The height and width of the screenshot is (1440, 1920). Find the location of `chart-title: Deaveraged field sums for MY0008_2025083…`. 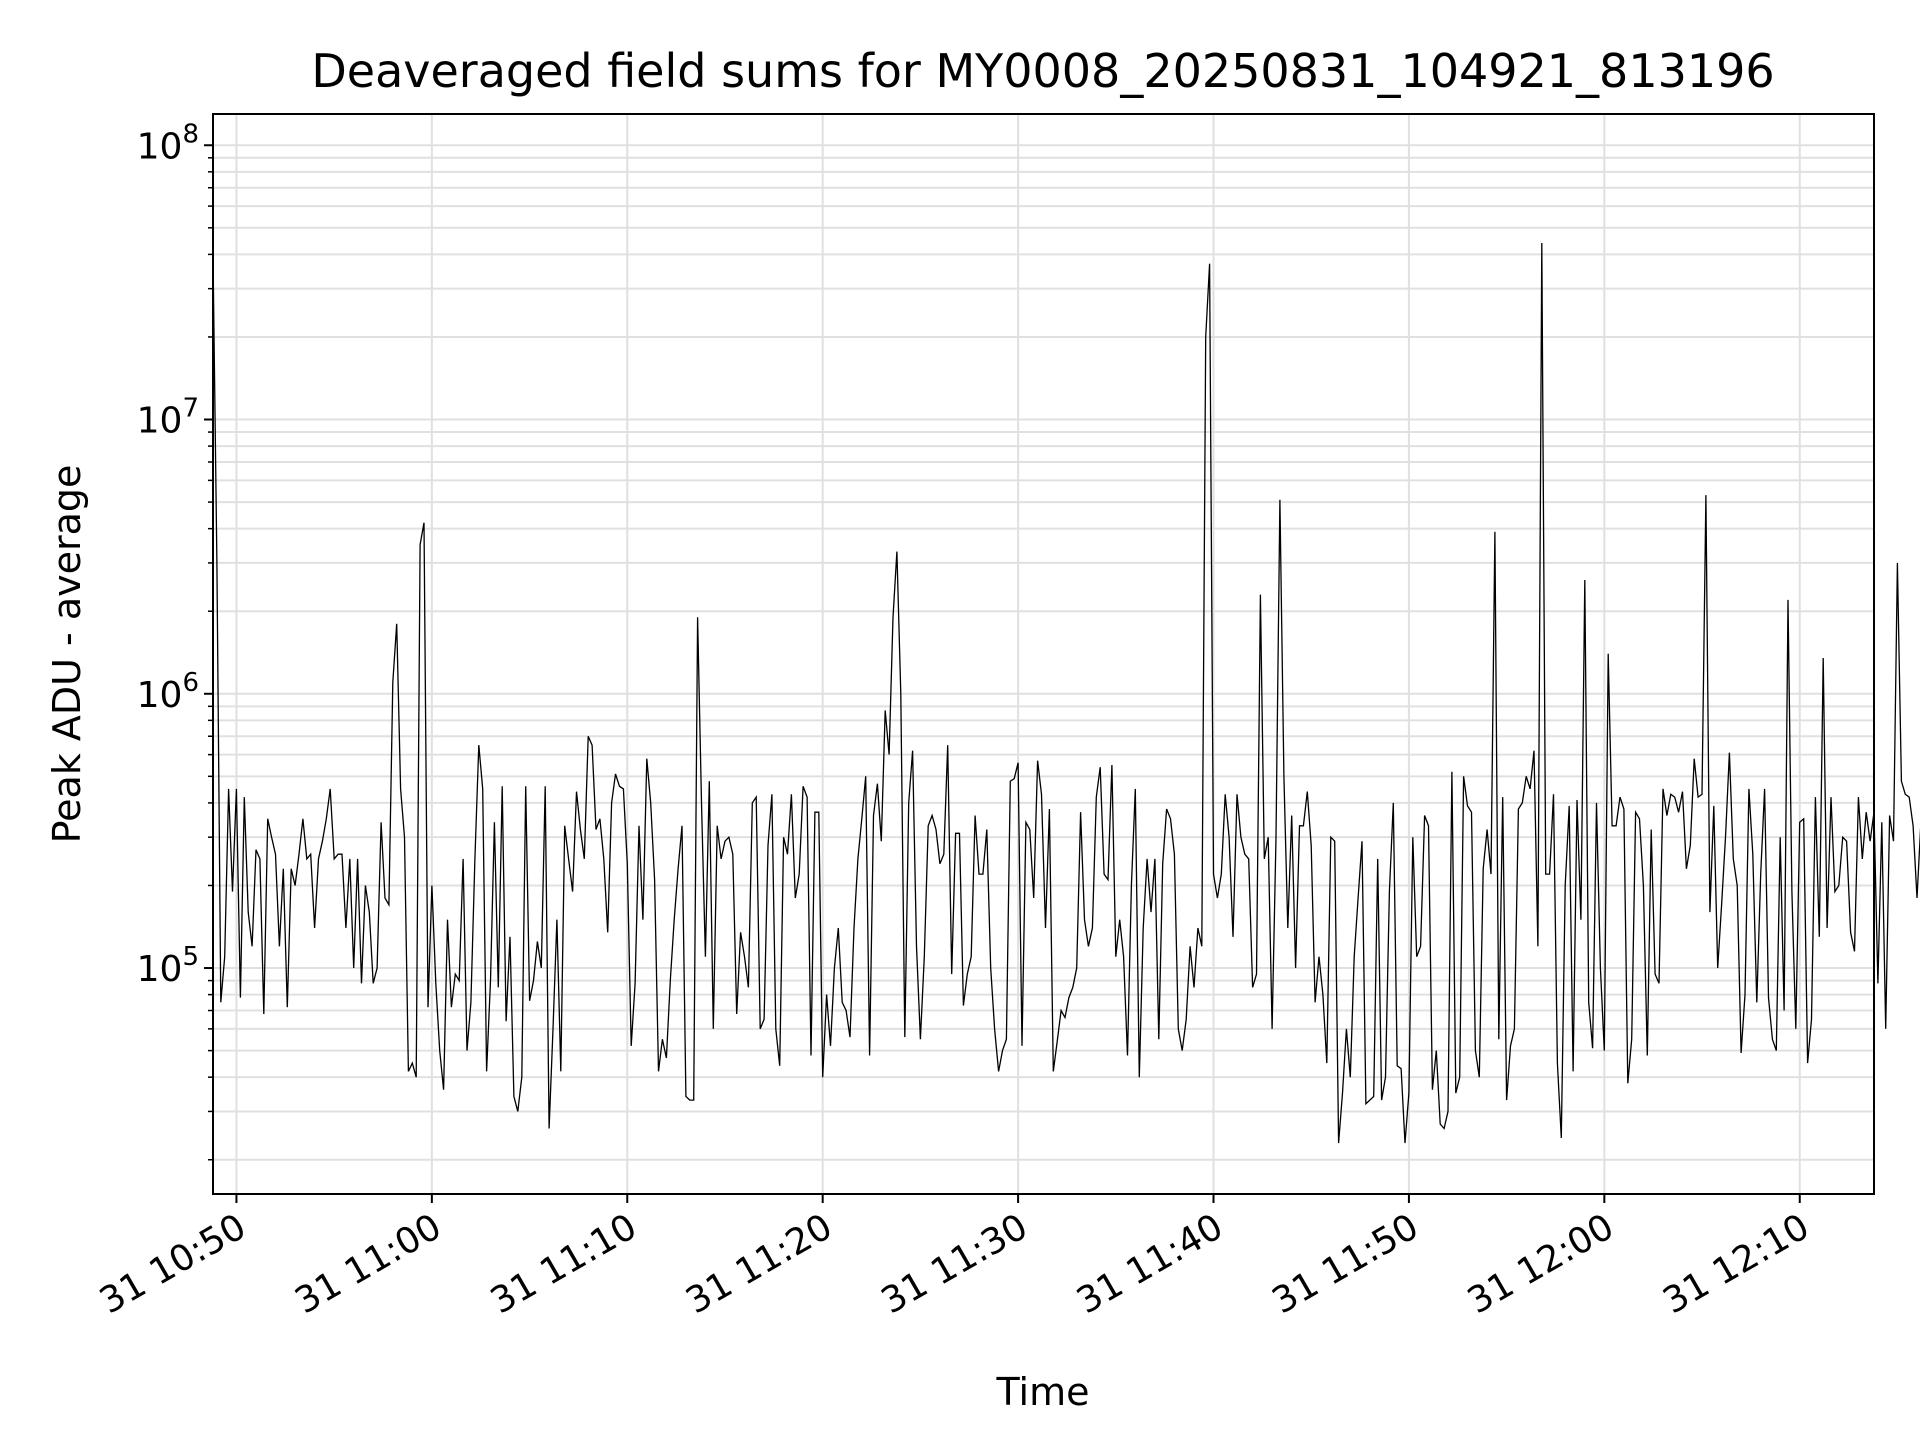

chart-title: Deaveraged field sums for MY0008_2025083… is located at coordinates (1042, 71).